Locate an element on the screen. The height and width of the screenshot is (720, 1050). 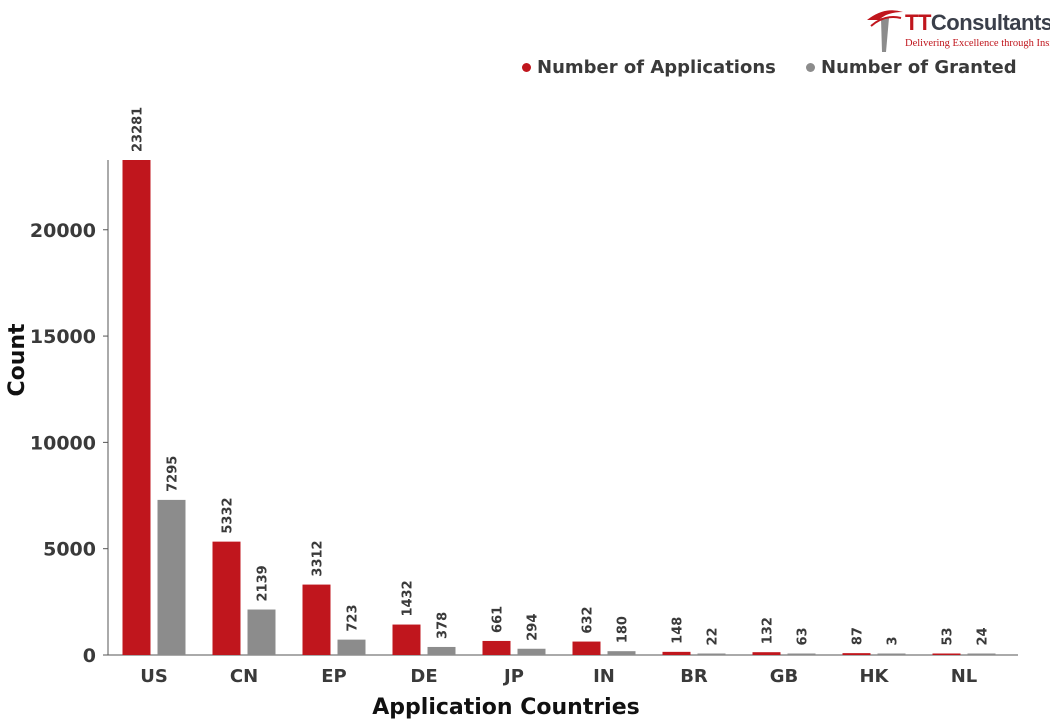
x-tick-label: HK is located at coordinates (874, 676).